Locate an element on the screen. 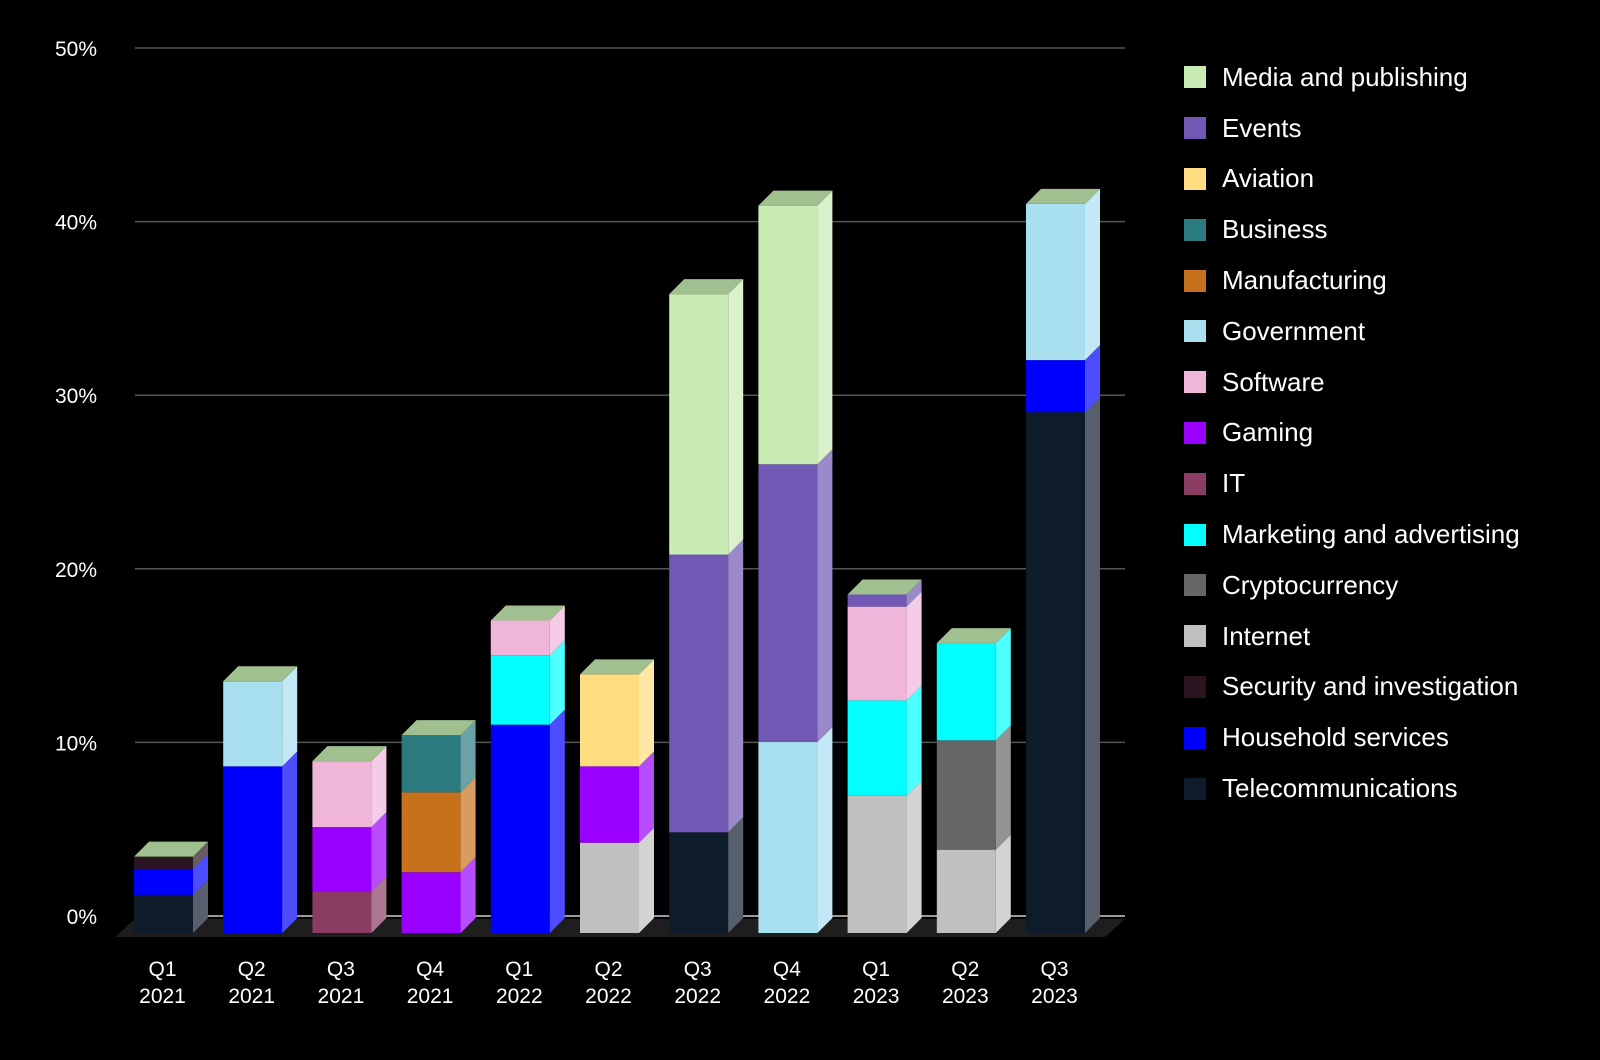 This screenshot has width=1600, height=1060. legend-item: Internet is located at coordinates (1389, 636).